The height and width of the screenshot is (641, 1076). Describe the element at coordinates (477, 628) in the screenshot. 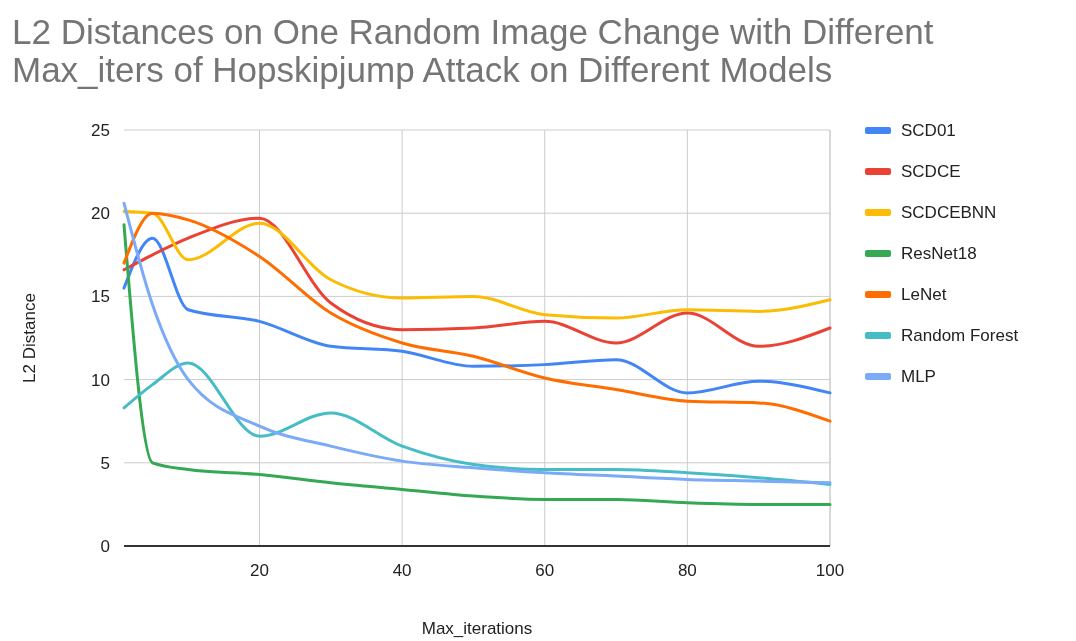

I see `x-axis-title: Max_iterations` at that location.